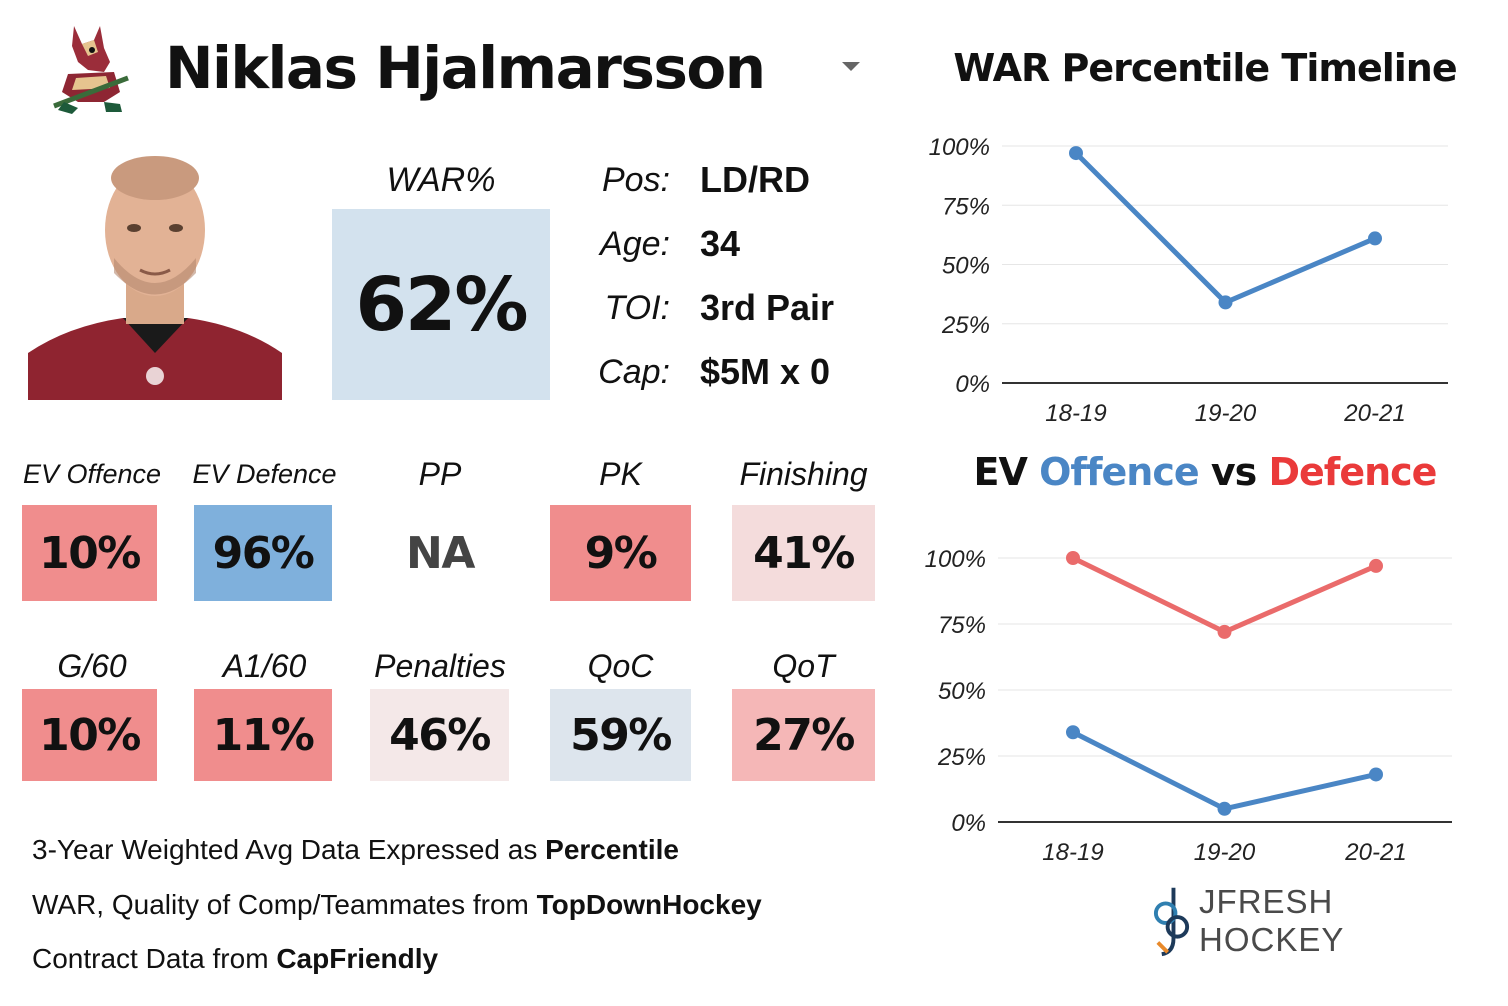 The height and width of the screenshot is (1006, 1508). What do you see at coordinates (720, 243) in the screenshot?
I see `age-value: 34` at bounding box center [720, 243].